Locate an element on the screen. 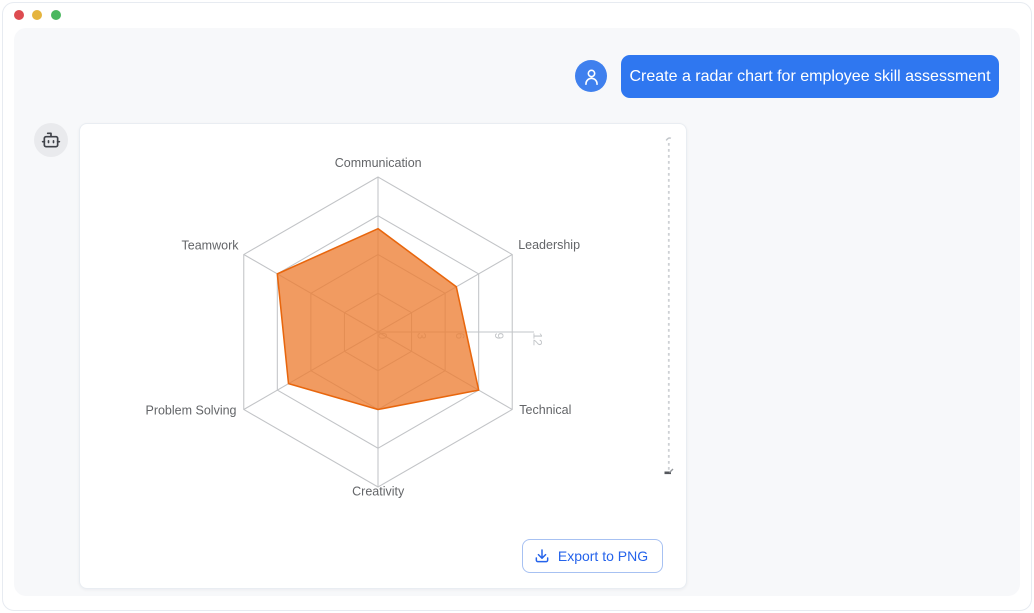  svg-text: 12 is located at coordinates (538, 340).